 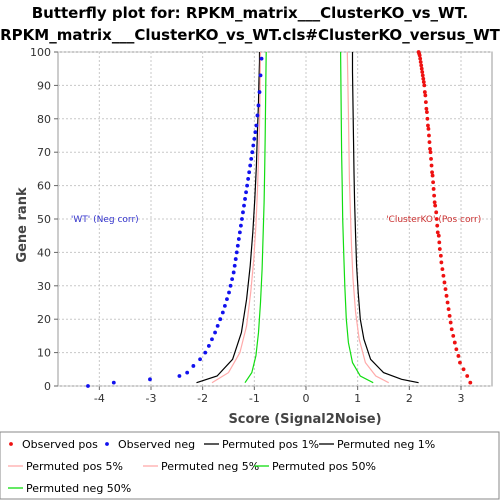 I want to click on x-axis-label: Score (Signal2Noise), so click(x=304, y=419).